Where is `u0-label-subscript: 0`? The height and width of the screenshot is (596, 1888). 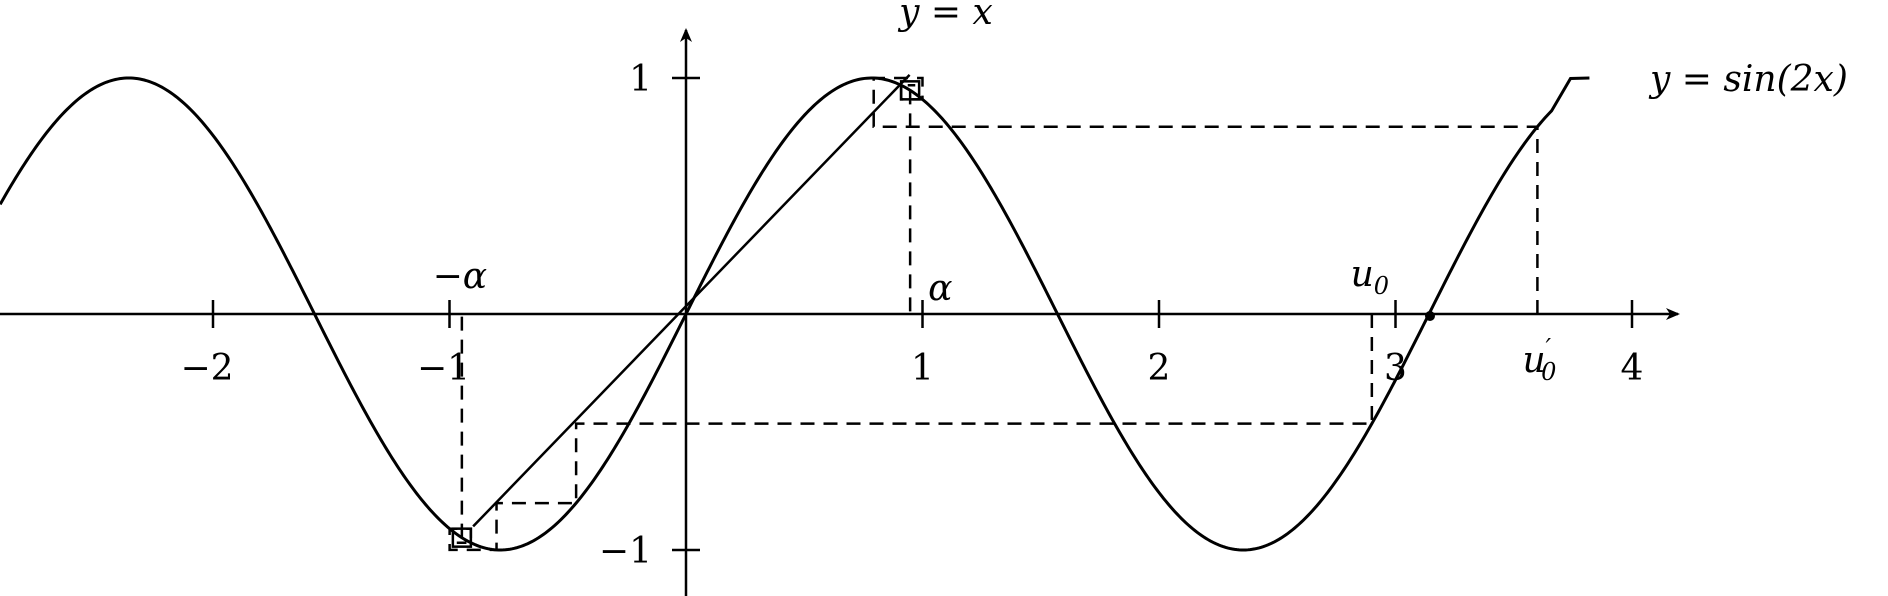
u0-label-subscript: 0 is located at coordinates (1381, 286).